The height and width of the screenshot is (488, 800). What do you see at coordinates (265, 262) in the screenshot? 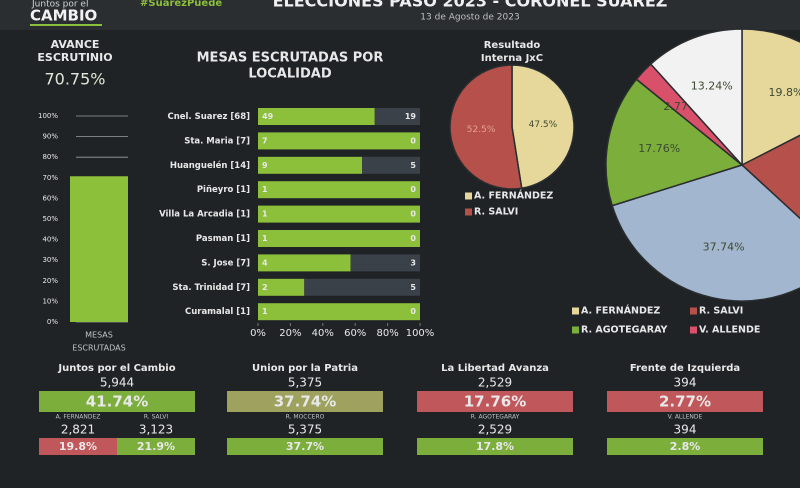
I see `data-label: 4` at bounding box center [265, 262].